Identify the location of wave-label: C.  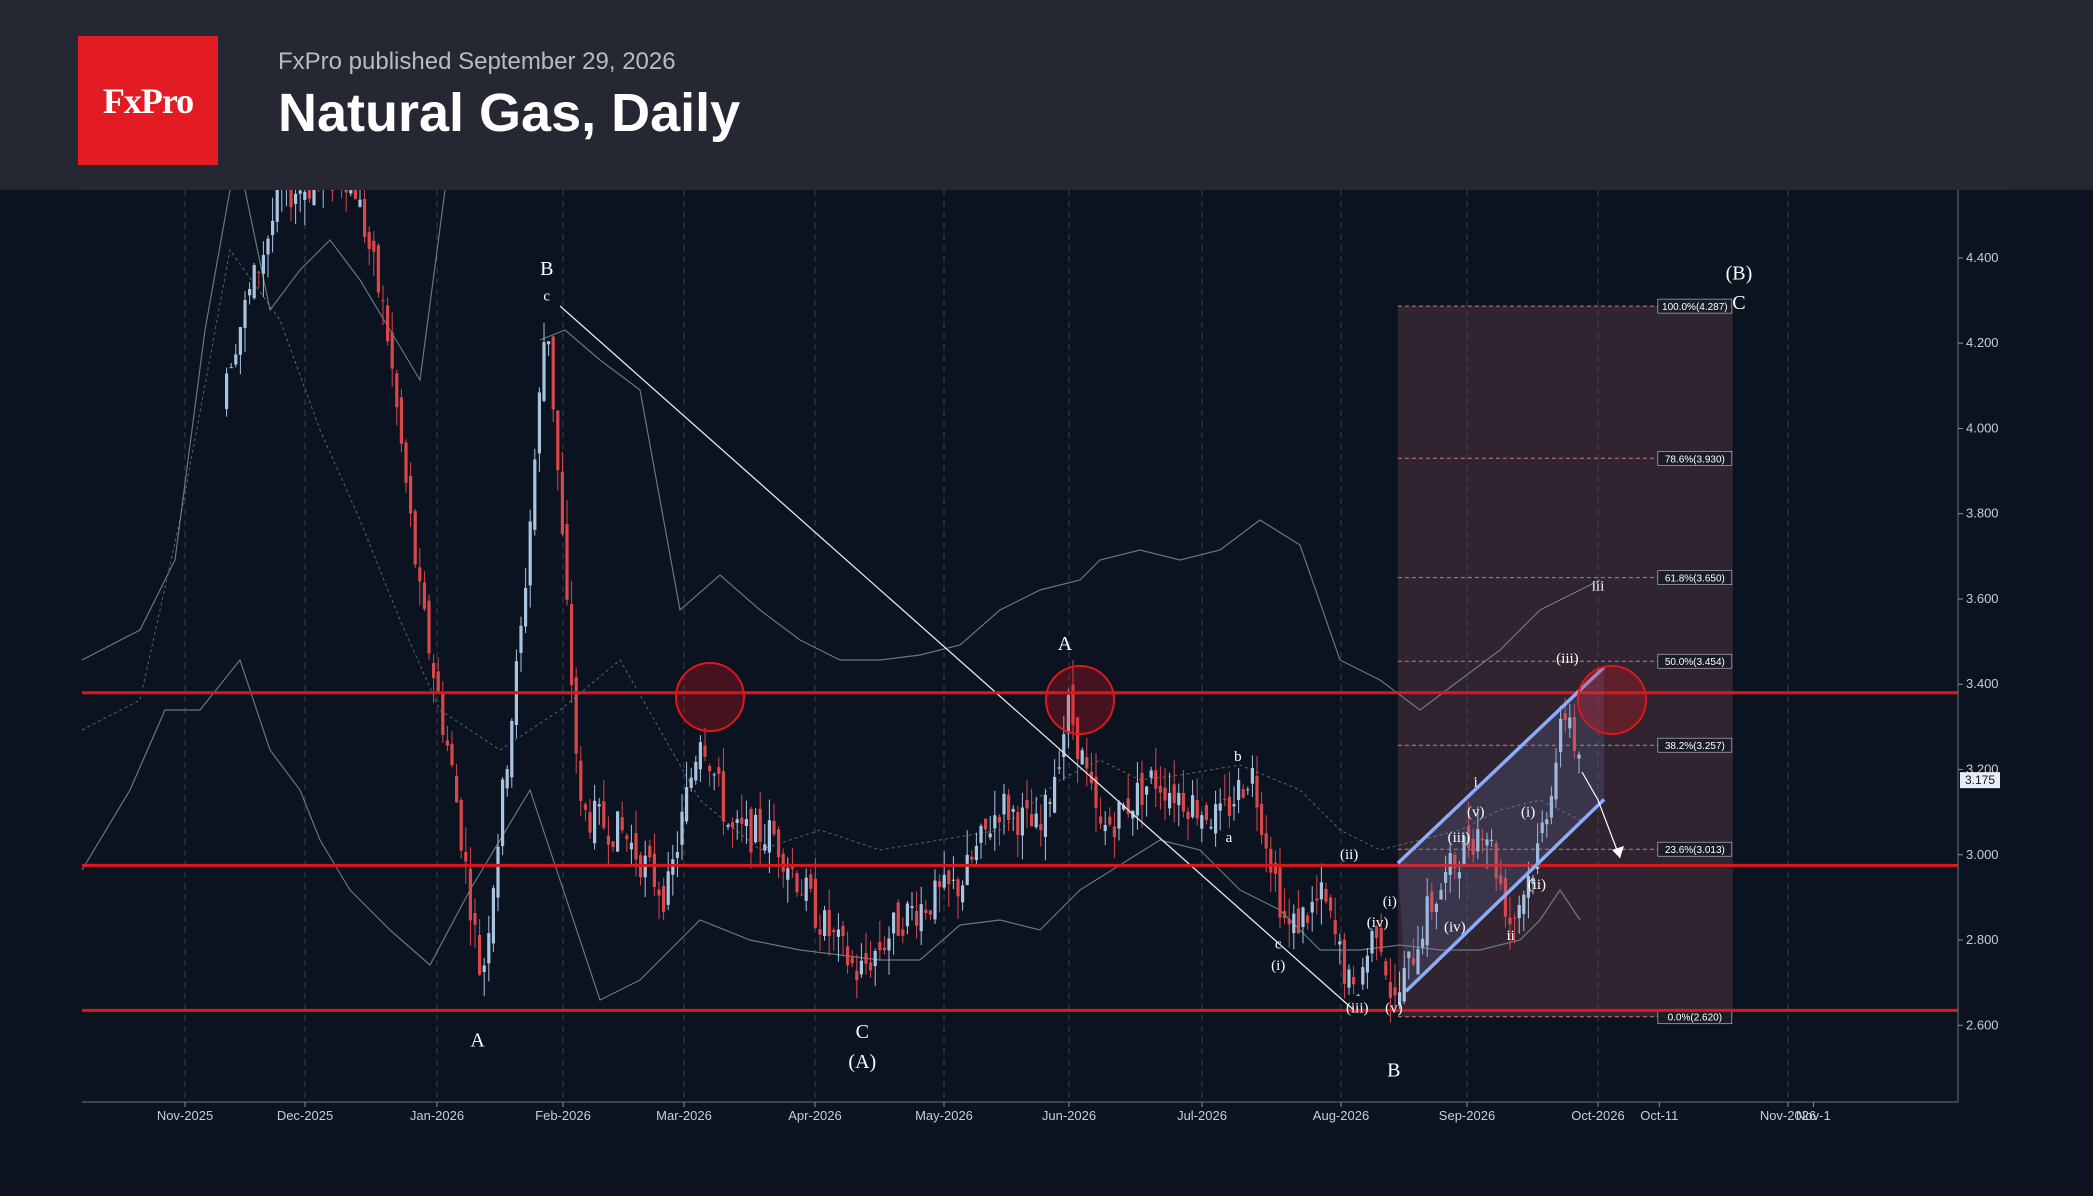
(862, 1032).